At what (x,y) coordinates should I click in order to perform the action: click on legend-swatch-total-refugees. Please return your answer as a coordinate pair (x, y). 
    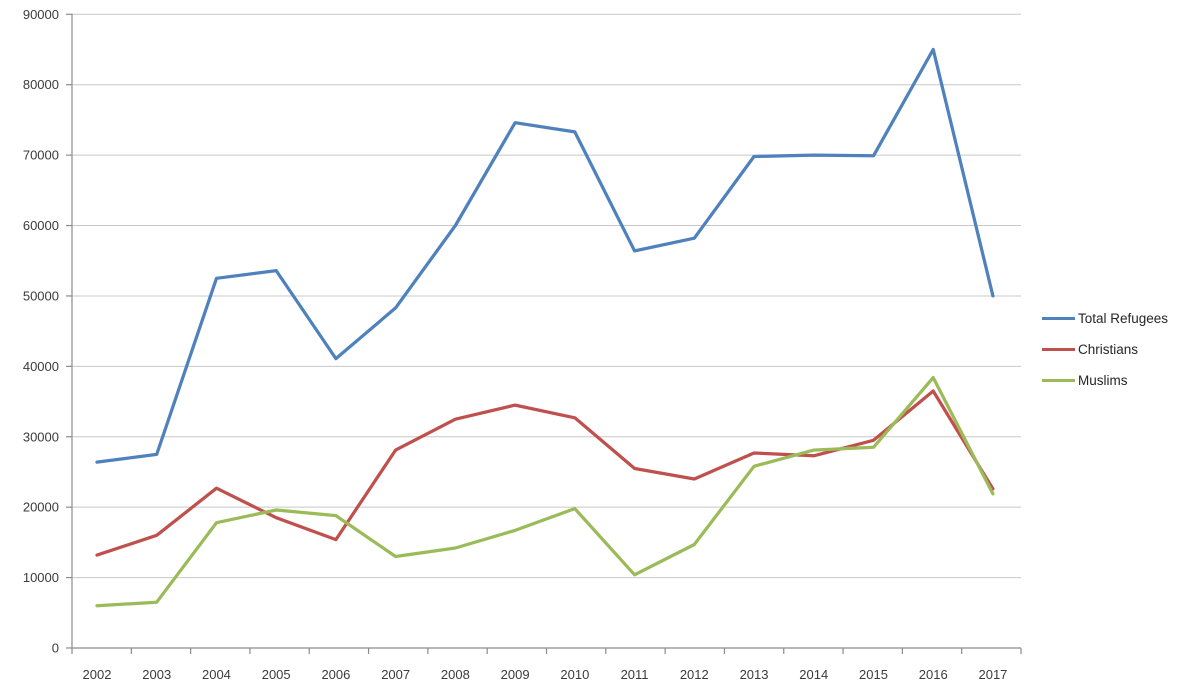
    Looking at the image, I should click on (1058, 318).